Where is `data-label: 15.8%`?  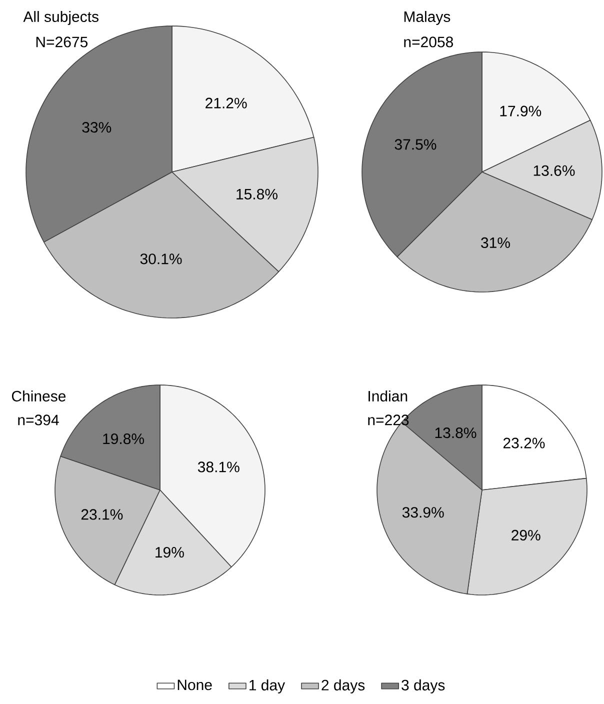 data-label: 15.8% is located at coordinates (257, 194).